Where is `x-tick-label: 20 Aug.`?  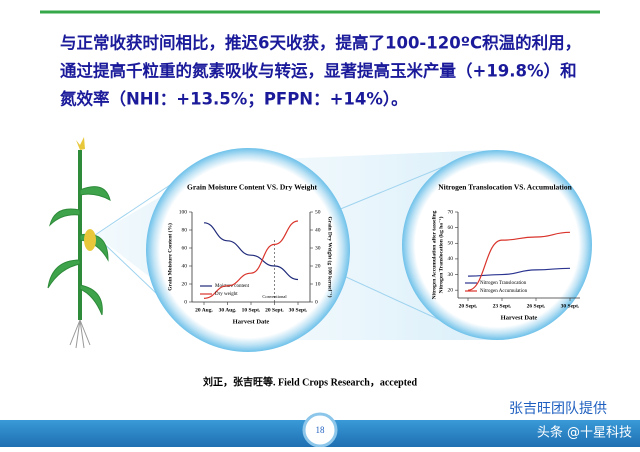 x-tick-label: 20 Aug. is located at coordinates (204, 310).